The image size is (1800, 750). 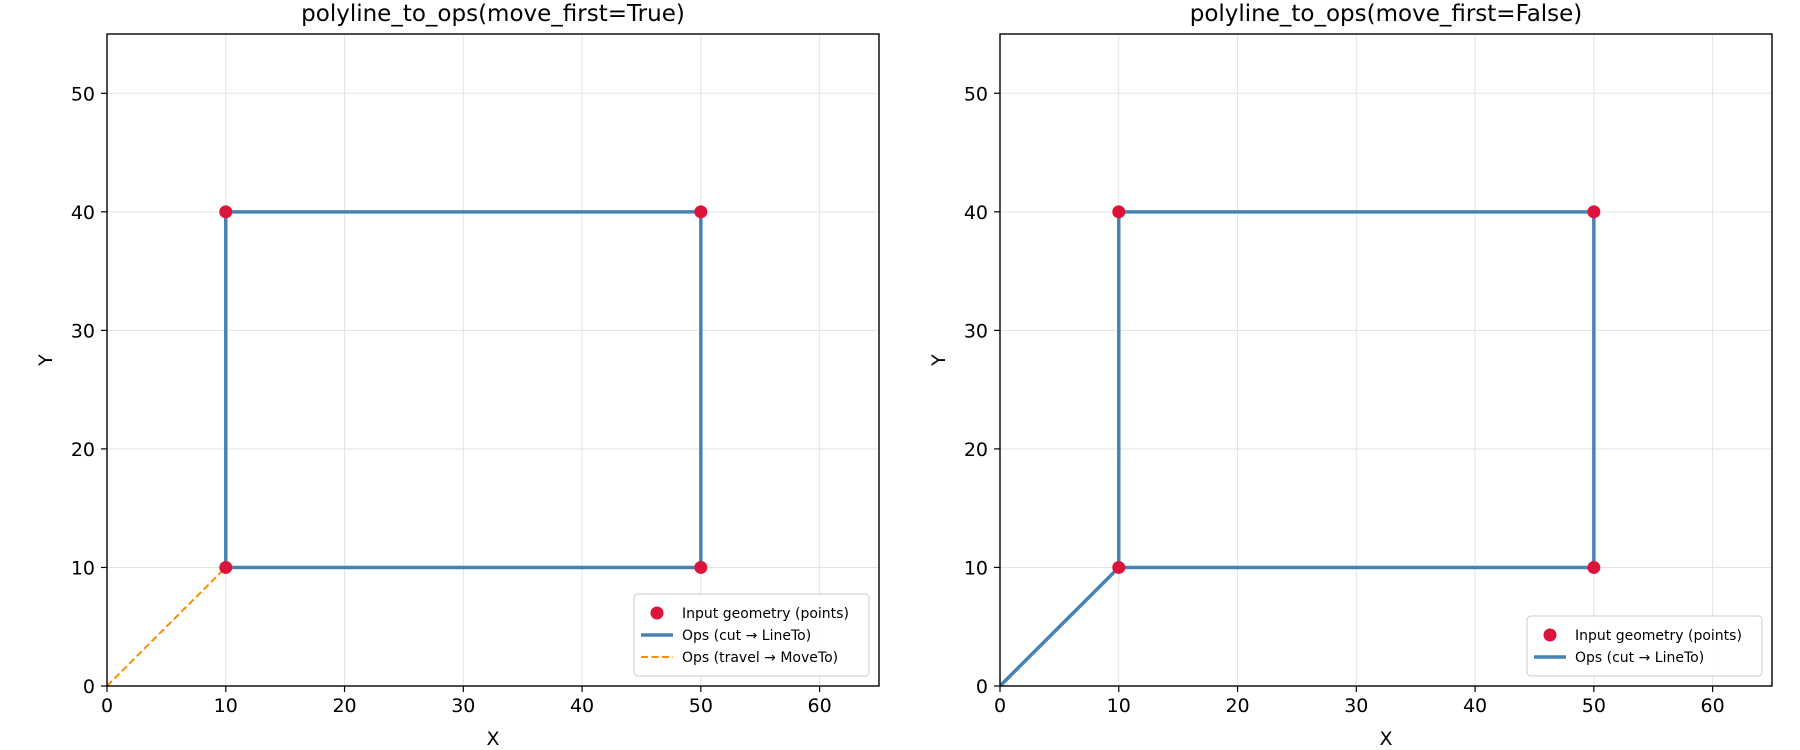 What do you see at coordinates (493, 14) in the screenshot?
I see `chart-title: polyline_to_ops(move_first=True)` at bounding box center [493, 14].